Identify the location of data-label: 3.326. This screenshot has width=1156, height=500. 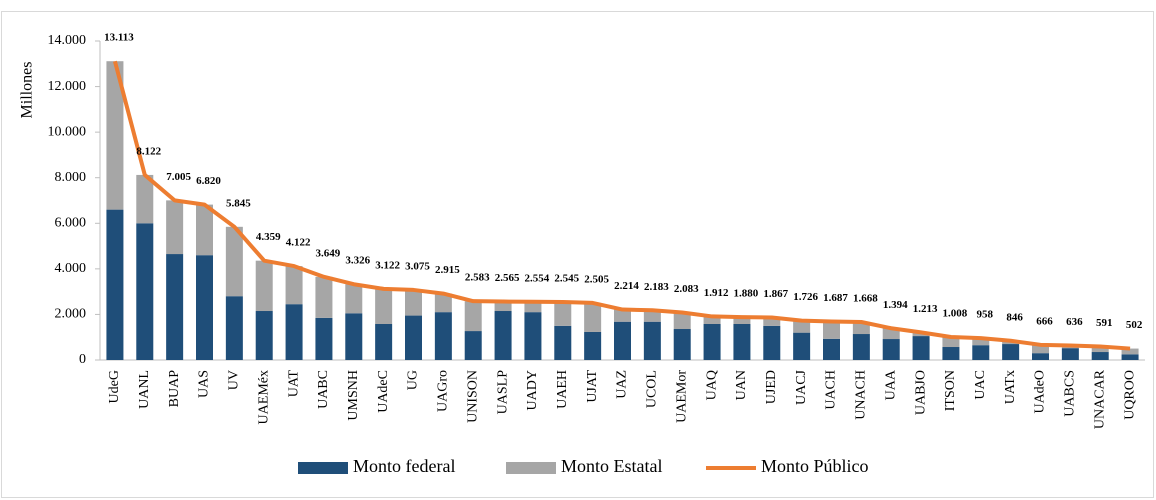
(357, 261).